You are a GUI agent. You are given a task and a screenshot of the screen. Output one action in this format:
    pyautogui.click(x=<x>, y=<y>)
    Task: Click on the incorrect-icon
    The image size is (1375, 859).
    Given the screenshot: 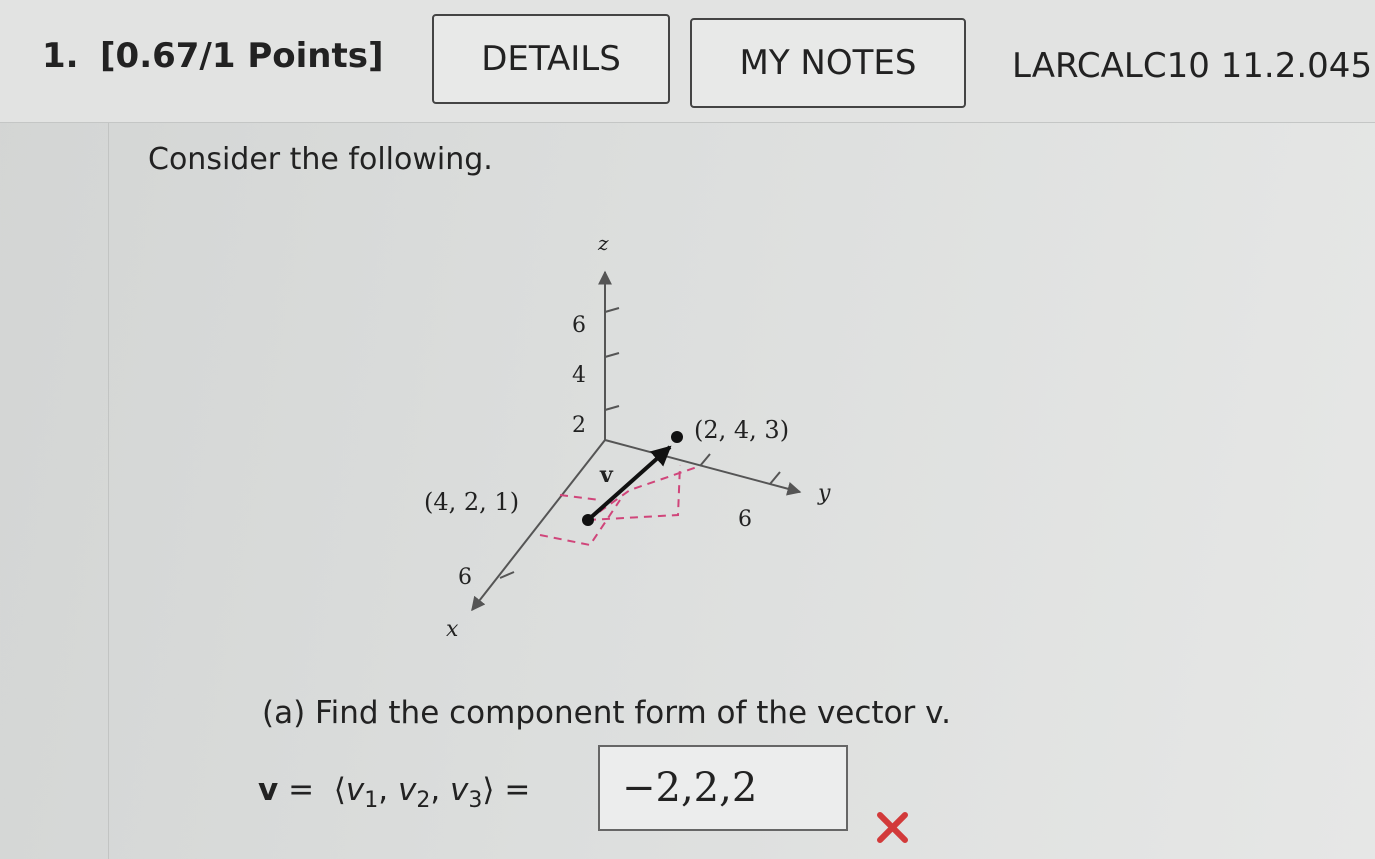 What is the action you would take?
    pyautogui.click(x=892, y=827)
    